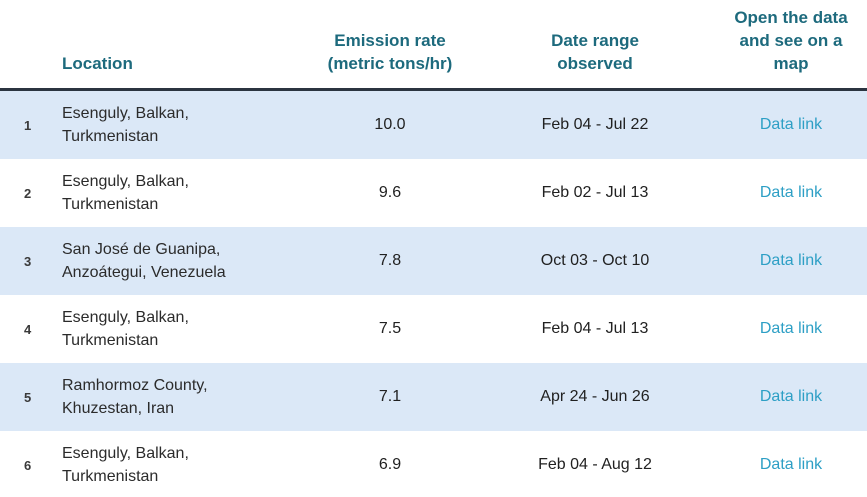 The height and width of the screenshot is (497, 867). I want to click on row-rank: 3, so click(28, 261).